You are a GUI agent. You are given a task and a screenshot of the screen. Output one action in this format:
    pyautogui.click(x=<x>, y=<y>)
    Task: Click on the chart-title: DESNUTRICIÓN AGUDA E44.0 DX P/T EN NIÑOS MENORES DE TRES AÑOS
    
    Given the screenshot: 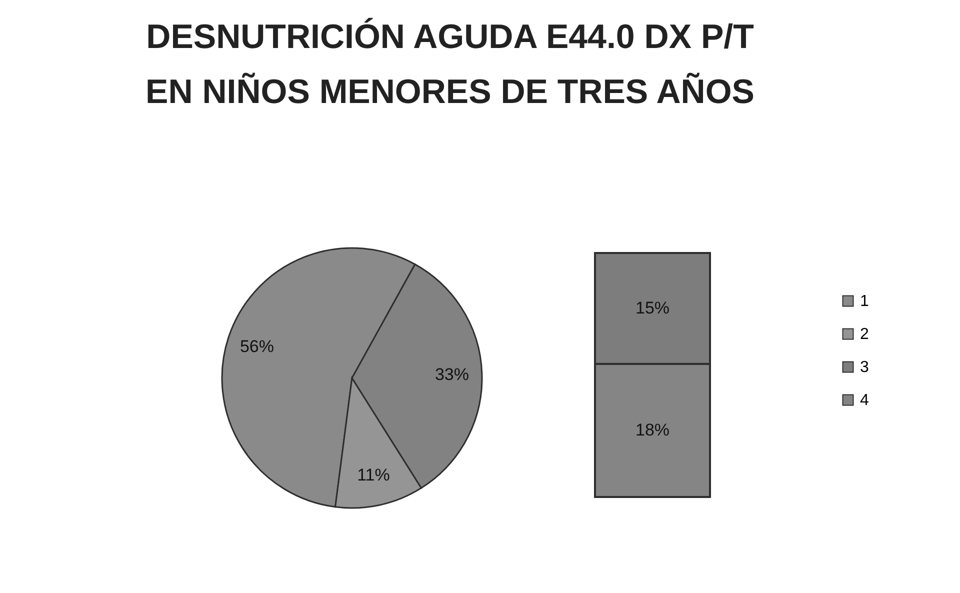 What is the action you would take?
    pyautogui.click(x=450, y=64)
    